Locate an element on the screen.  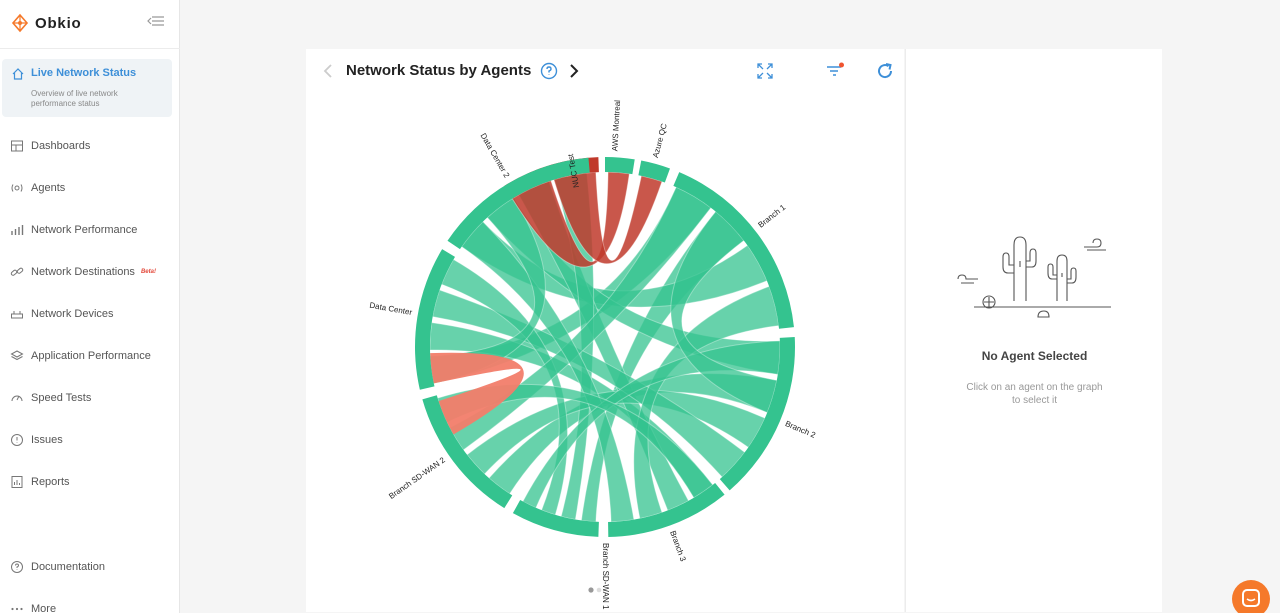
chat-icon is located at coordinates (1251, 598).